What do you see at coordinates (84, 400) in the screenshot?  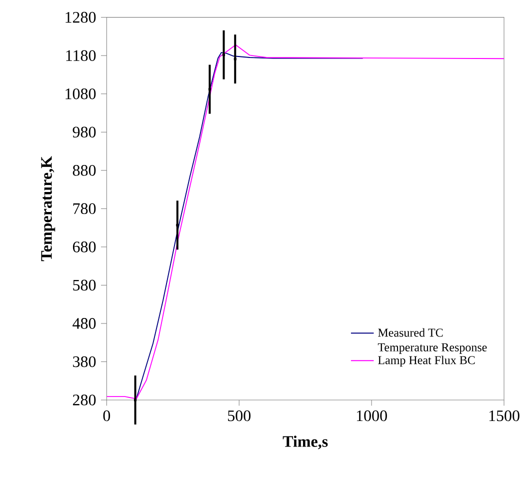 I see `y-tick-label: 280` at bounding box center [84, 400].